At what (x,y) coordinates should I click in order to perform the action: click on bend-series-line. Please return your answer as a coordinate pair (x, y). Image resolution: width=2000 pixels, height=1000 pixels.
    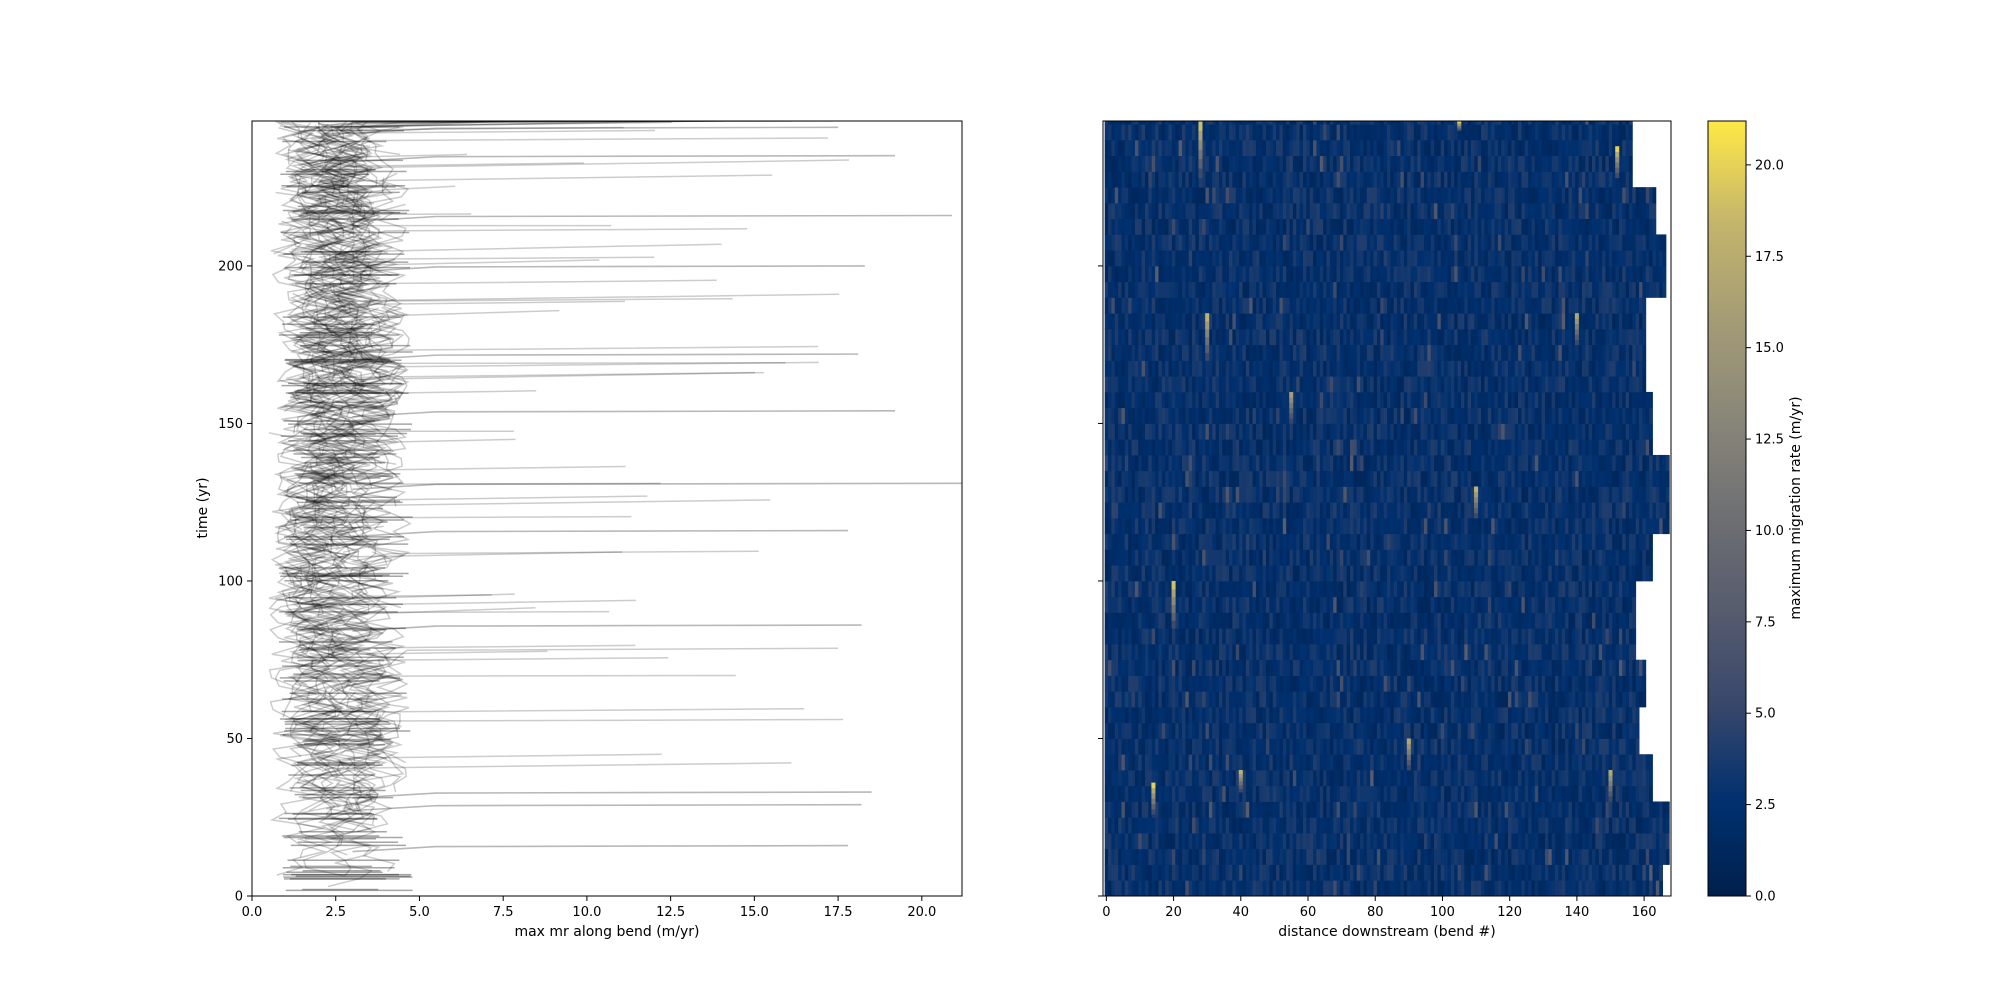
    Looking at the image, I should click on (381, 692).